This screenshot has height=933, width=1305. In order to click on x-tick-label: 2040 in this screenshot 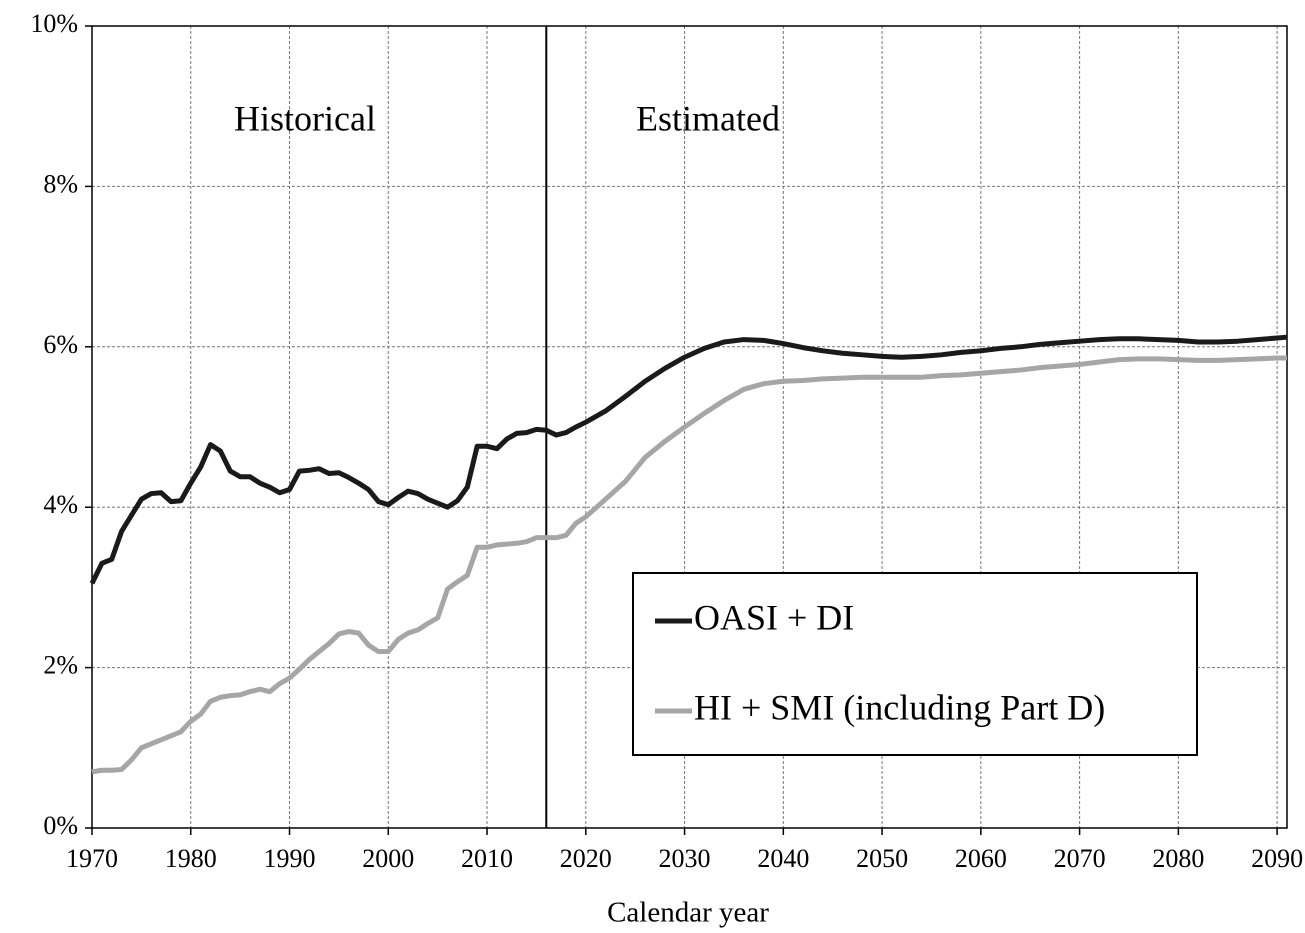, I will do `click(783, 858)`.